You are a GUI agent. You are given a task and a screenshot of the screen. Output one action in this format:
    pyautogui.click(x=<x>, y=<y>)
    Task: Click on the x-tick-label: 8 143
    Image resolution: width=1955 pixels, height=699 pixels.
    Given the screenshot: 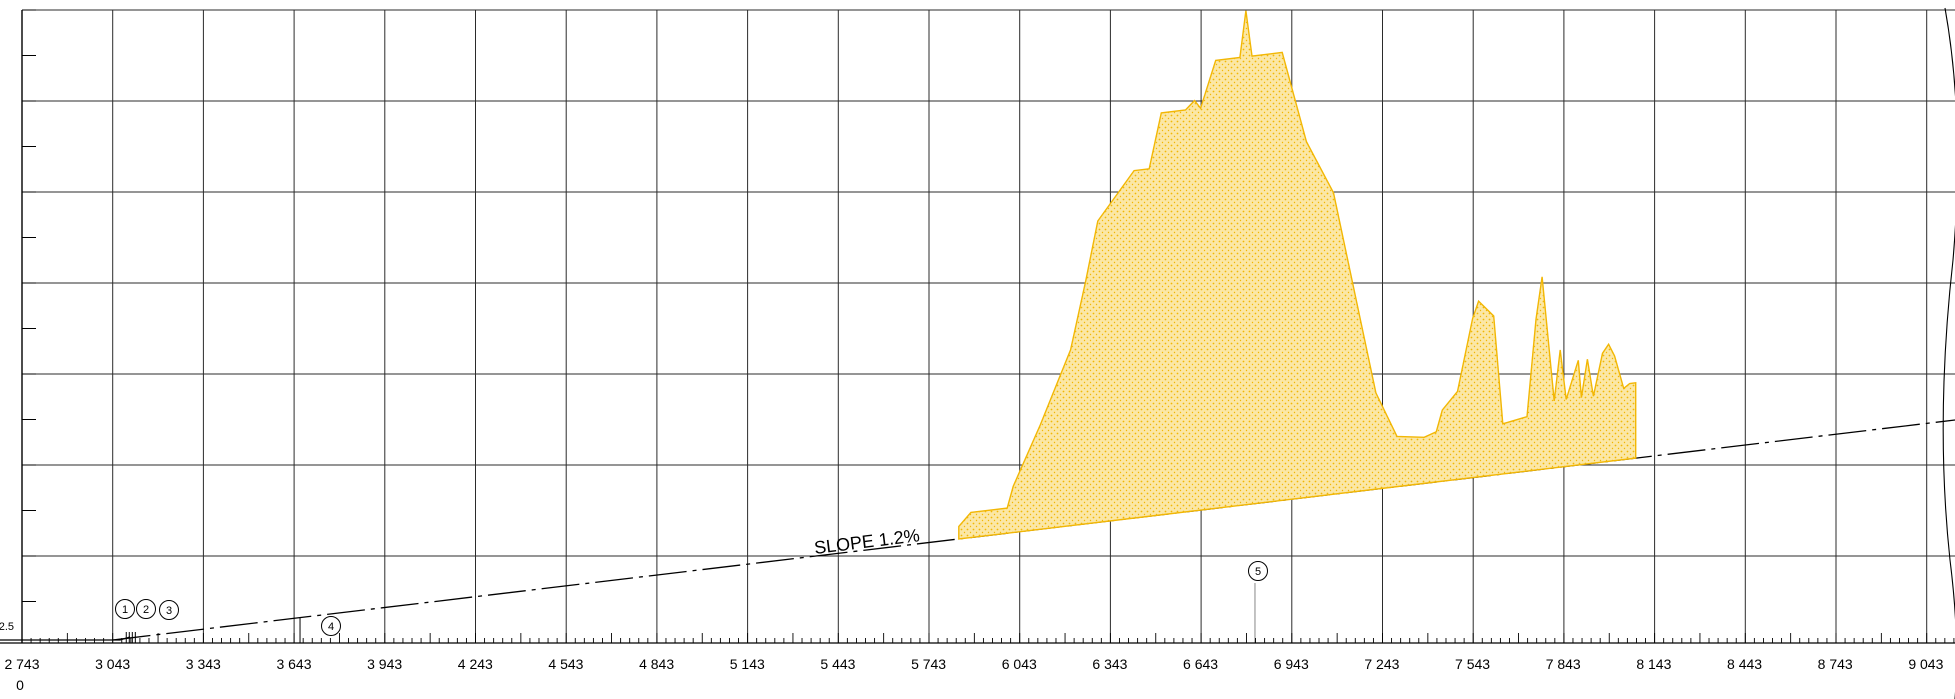 What is the action you would take?
    pyautogui.click(x=1653, y=664)
    